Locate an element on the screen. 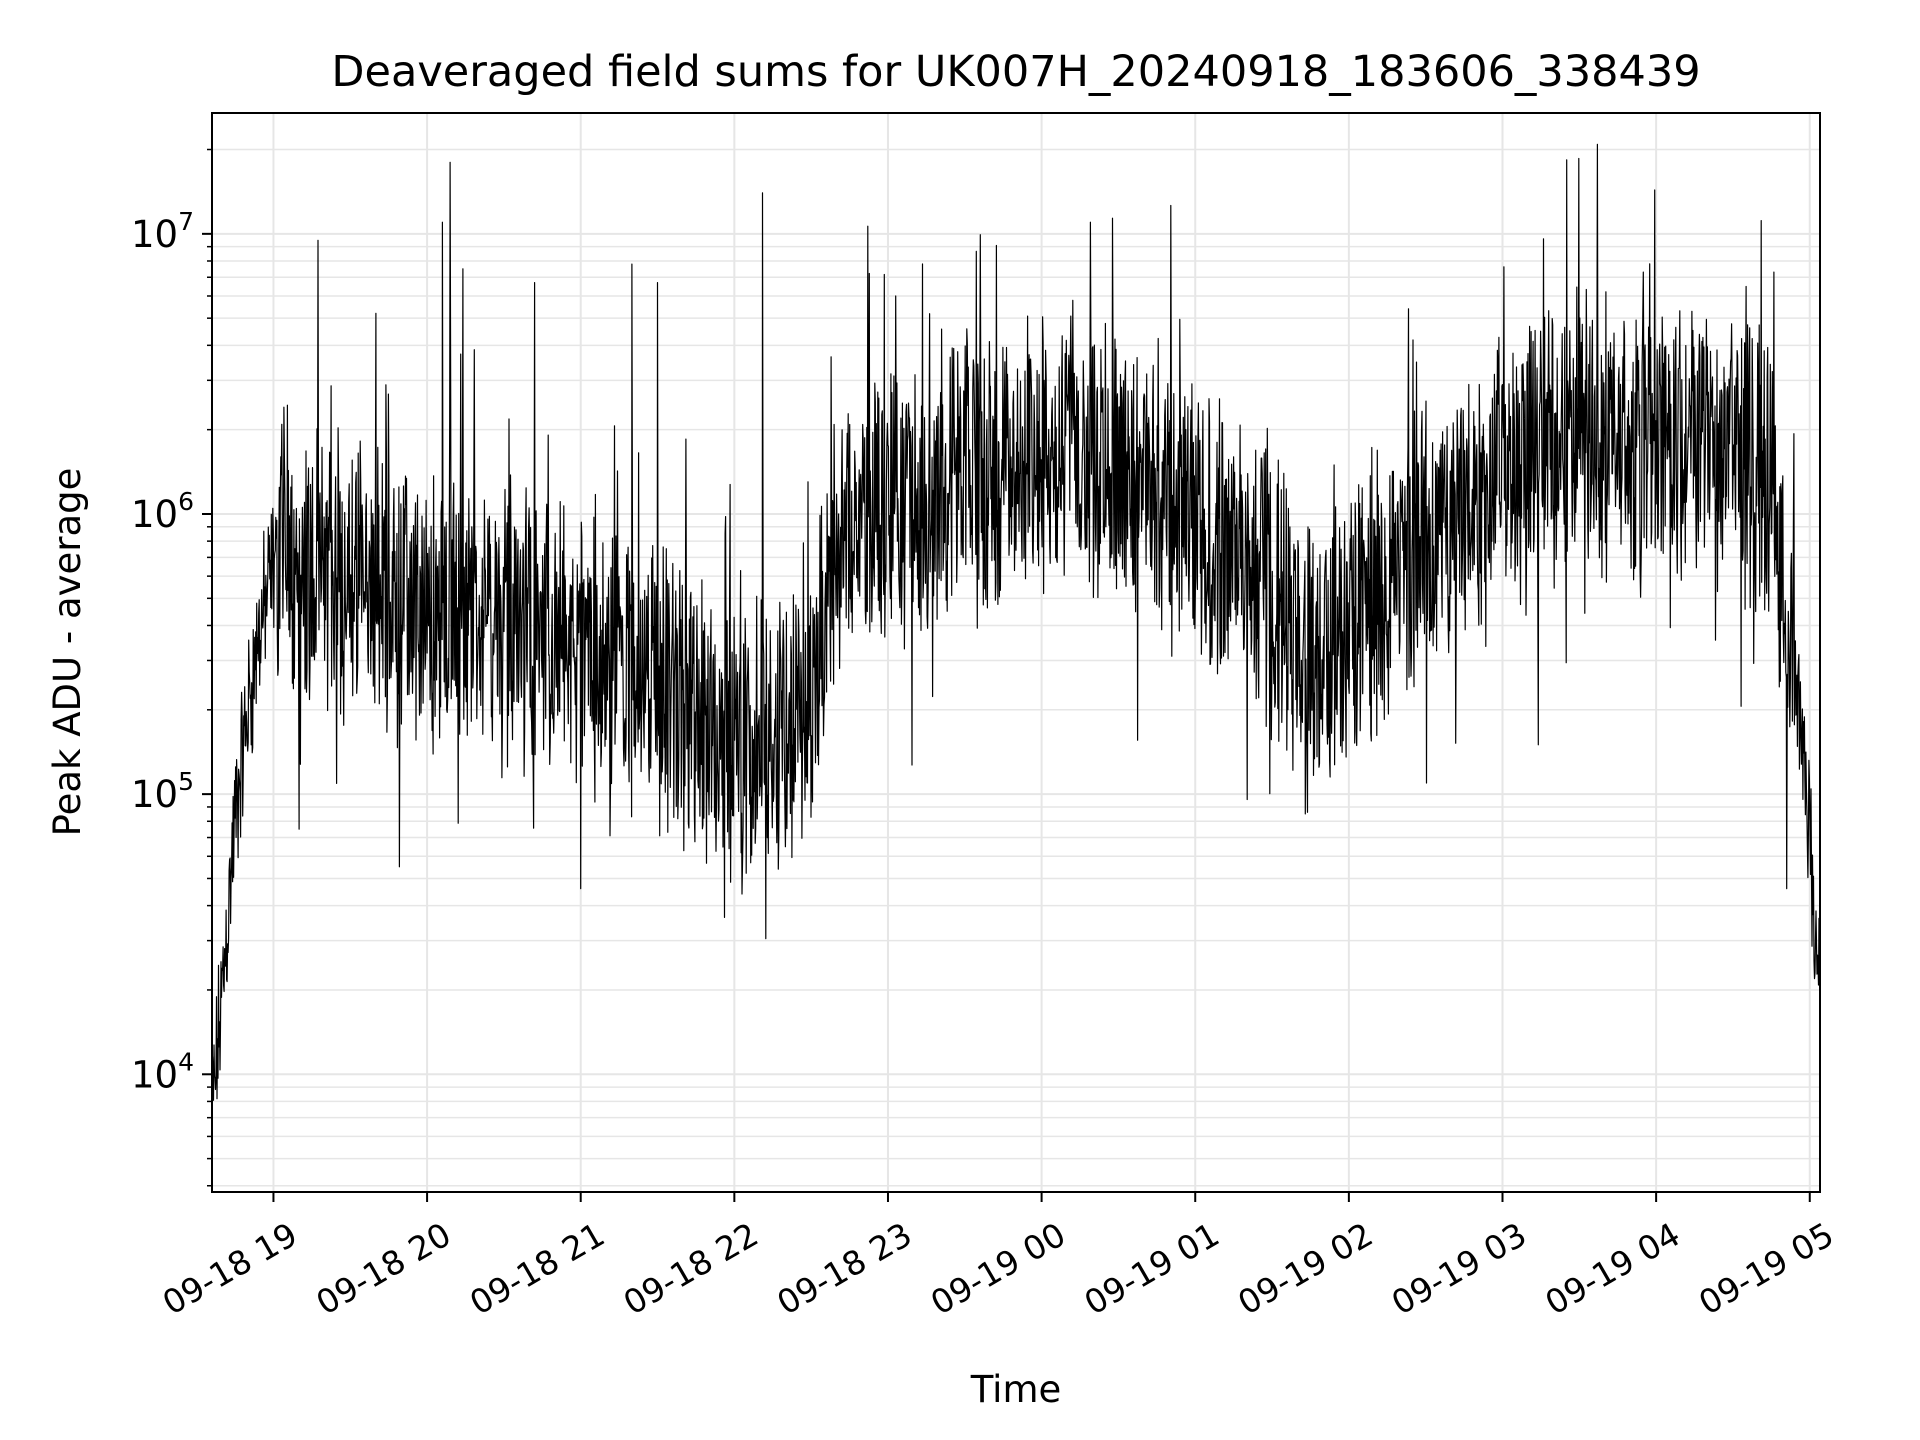  y-tick-label: 10⁶ is located at coordinates (162, 511).